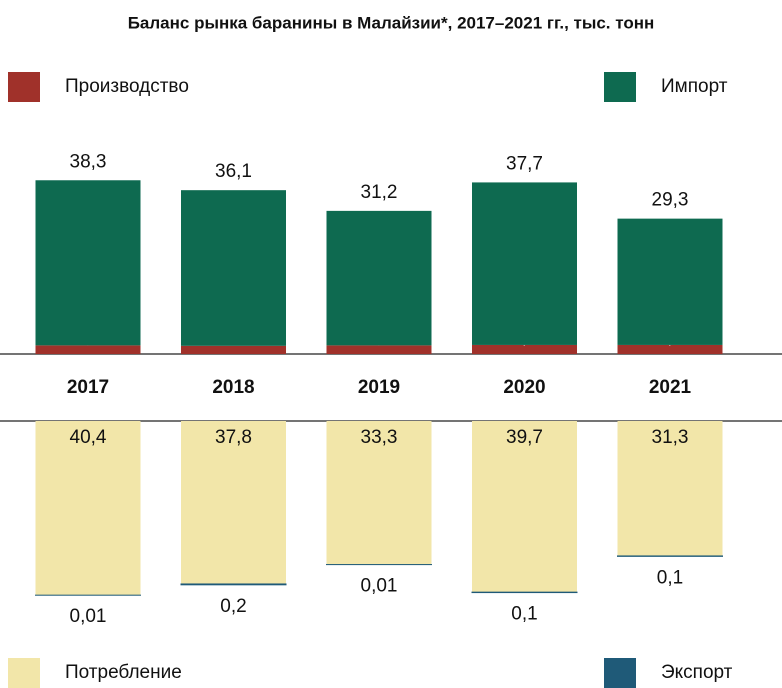  What do you see at coordinates (88, 161) in the screenshot?
I see `value-label: 38,3` at bounding box center [88, 161].